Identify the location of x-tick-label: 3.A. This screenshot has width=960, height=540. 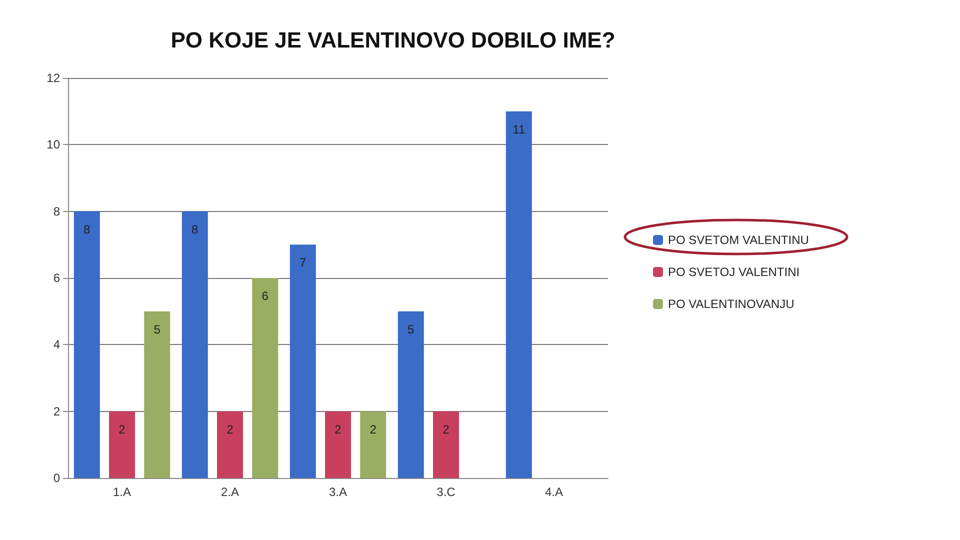
(338, 492).